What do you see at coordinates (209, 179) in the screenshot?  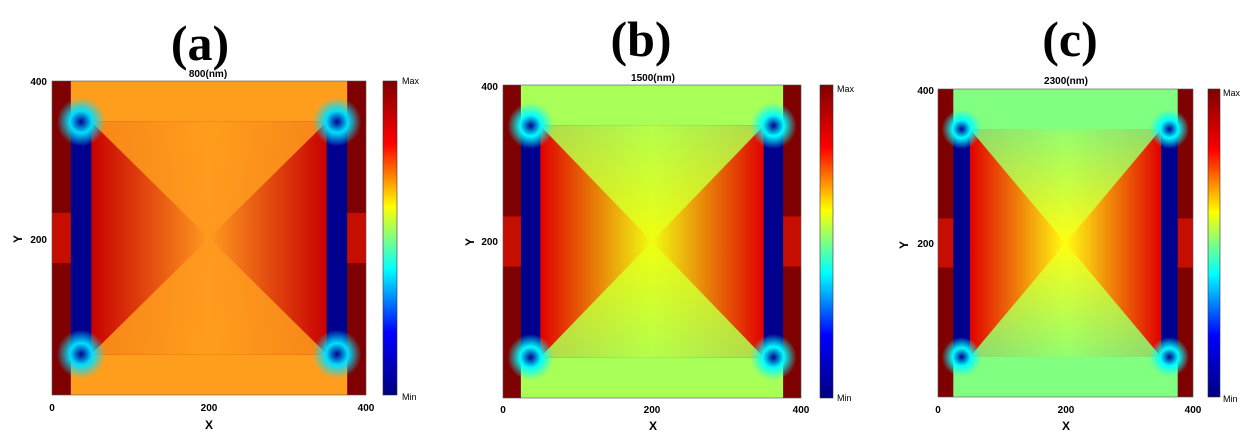 I see `upper-wedge-a` at bounding box center [209, 179].